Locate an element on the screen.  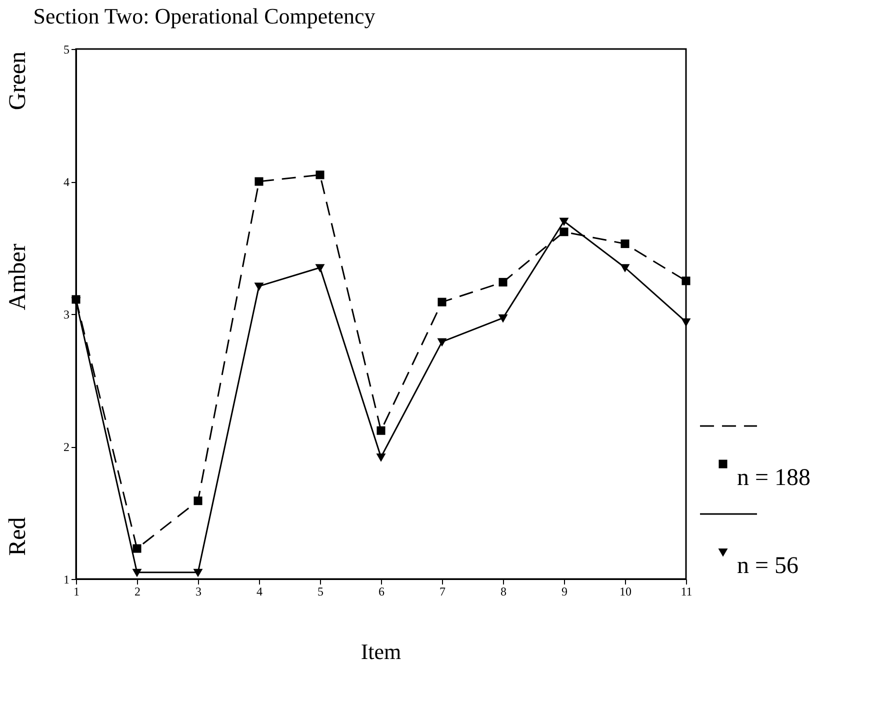
y-tick-label: 5 is located at coordinates (67, 49).